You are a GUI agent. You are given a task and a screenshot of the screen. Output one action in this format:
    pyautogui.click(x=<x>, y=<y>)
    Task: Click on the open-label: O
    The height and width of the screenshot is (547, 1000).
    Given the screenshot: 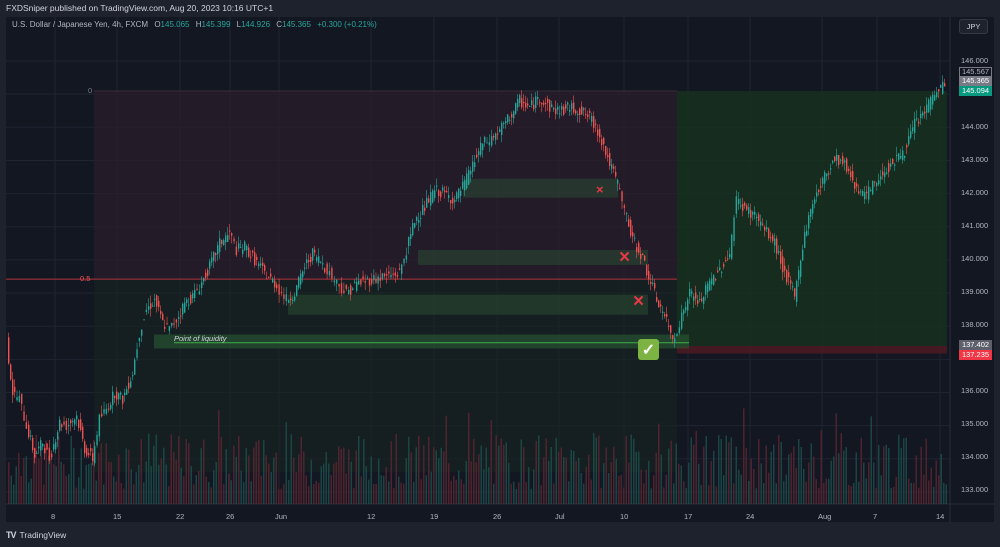 What is the action you would take?
    pyautogui.click(x=157, y=24)
    